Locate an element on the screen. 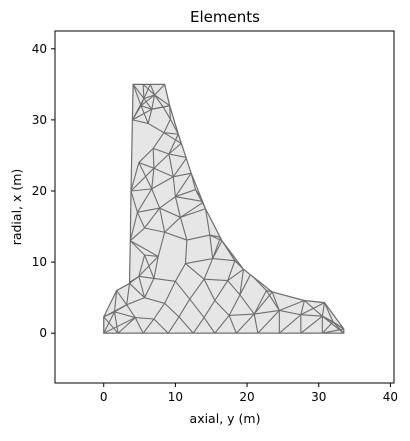 Image resolution: width=410 pixels, height=441 pixels. x-tick-label: 40 is located at coordinates (390, 397).